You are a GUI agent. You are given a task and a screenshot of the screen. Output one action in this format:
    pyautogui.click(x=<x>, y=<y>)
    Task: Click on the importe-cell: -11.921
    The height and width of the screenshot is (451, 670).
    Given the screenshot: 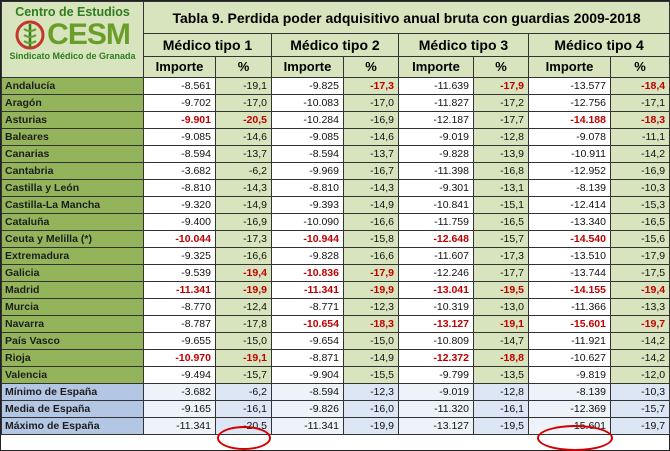 What is the action you would take?
    pyautogui.click(x=569, y=341)
    